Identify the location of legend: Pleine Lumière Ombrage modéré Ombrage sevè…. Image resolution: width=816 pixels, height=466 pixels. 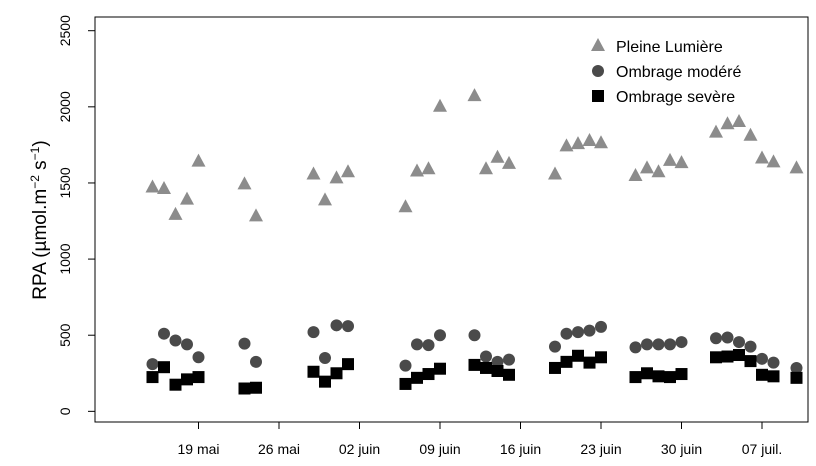
(666, 71).